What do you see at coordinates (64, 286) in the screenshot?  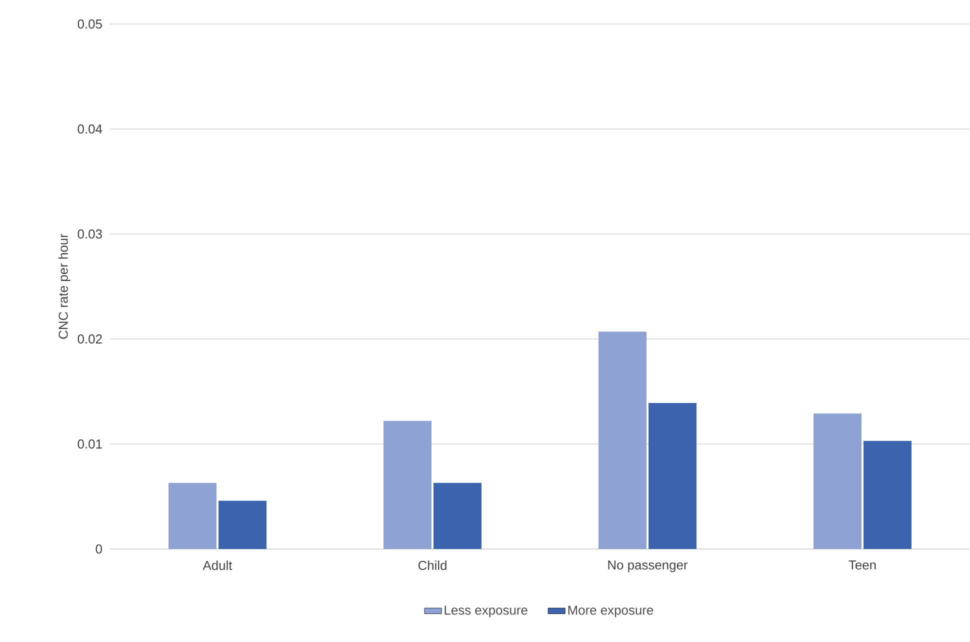 I see `y-axis-title: CNC rate per hour` at bounding box center [64, 286].